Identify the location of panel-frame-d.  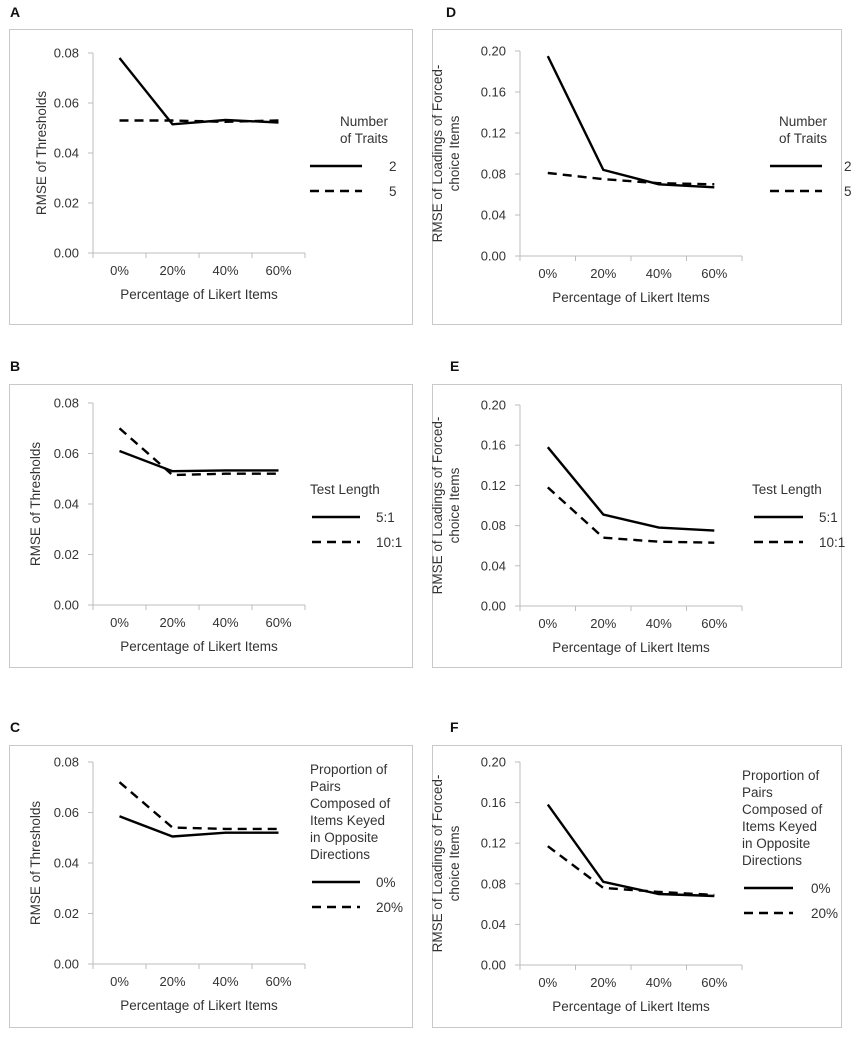
(637, 177).